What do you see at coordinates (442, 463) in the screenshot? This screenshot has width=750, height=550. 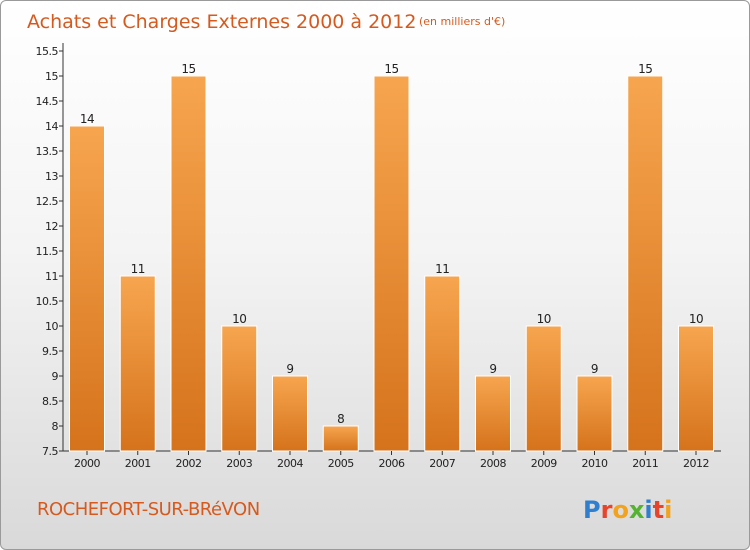 I see `x-tick-label: 2007` at bounding box center [442, 463].